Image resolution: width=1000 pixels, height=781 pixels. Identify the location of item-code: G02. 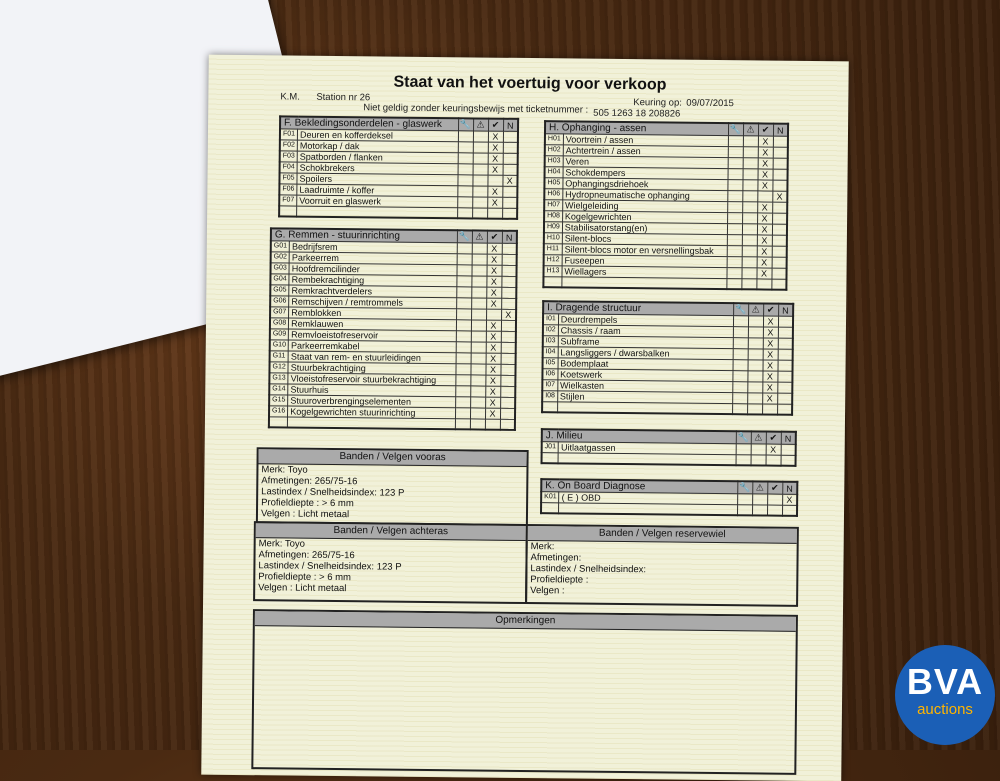
(280, 257).